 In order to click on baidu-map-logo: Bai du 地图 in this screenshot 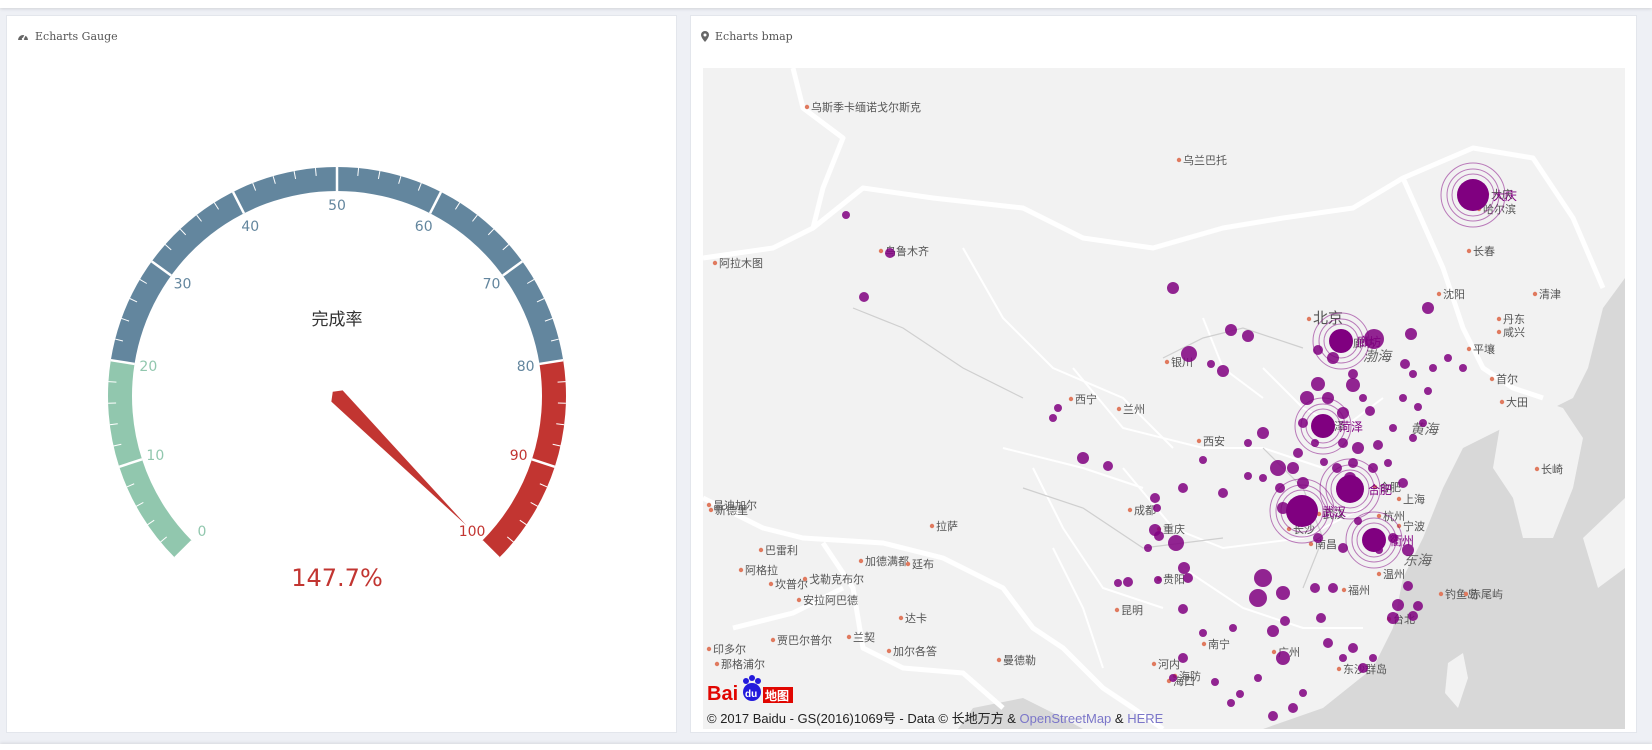, I will do `click(750, 689)`.